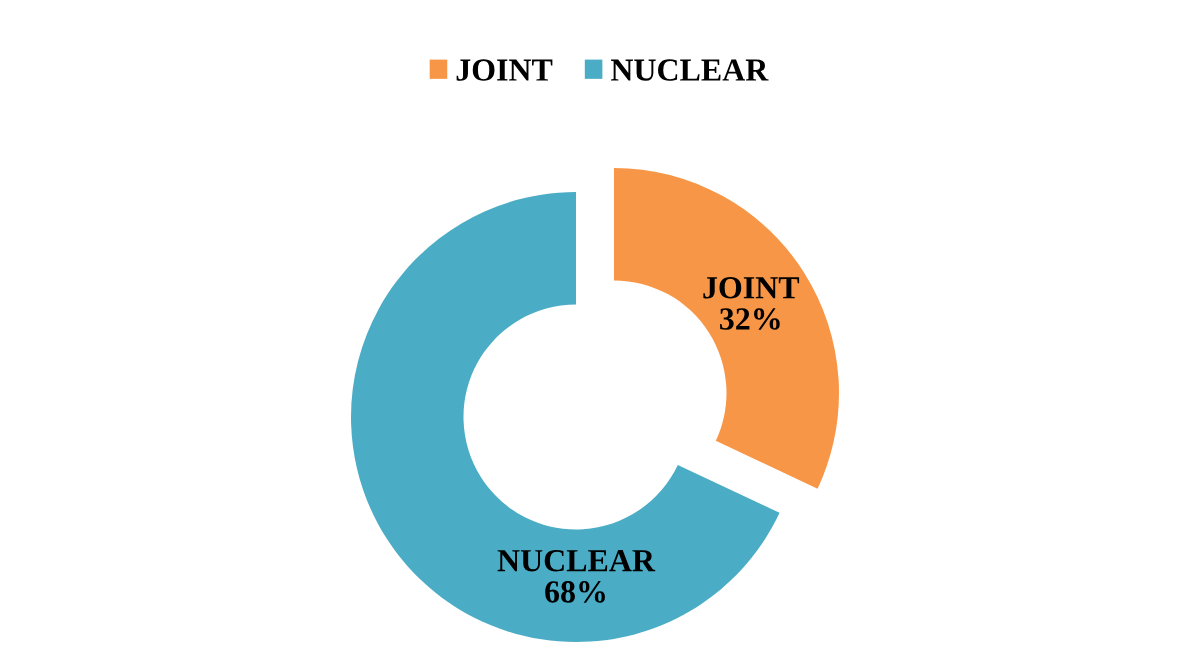 Image resolution: width=1198 pixels, height=658 pixels. Describe the element at coordinates (576, 560) in the screenshot. I see `slice-label: NUCLEAR` at that location.